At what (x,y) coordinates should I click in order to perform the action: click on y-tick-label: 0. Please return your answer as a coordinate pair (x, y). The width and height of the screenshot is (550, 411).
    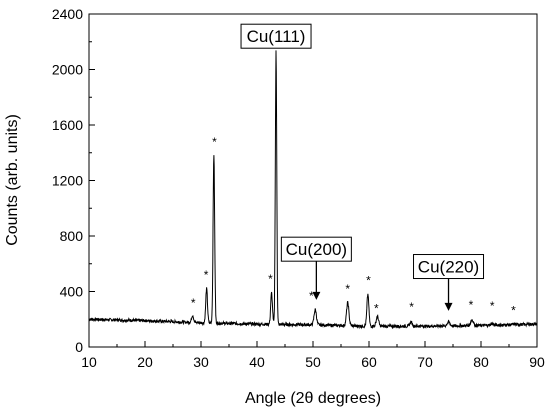
    Looking at the image, I should click on (79, 347).